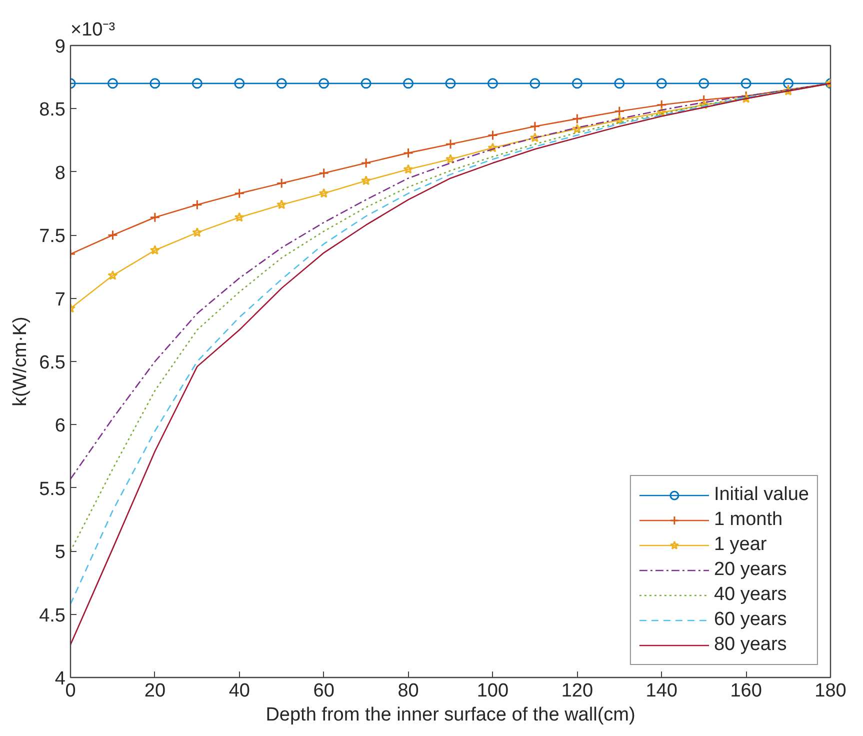 Image resolution: width=863 pixels, height=736 pixels. What do you see at coordinates (60, 299) in the screenshot?
I see `y-tick-label: 7` at bounding box center [60, 299].